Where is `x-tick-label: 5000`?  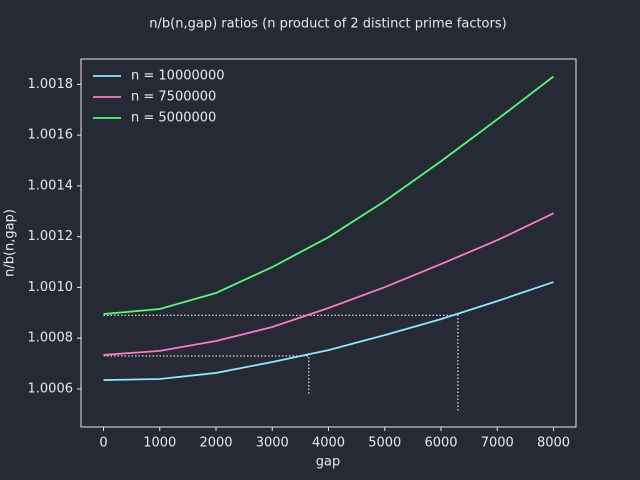
x-tick-label: 5000 is located at coordinates (384, 443).